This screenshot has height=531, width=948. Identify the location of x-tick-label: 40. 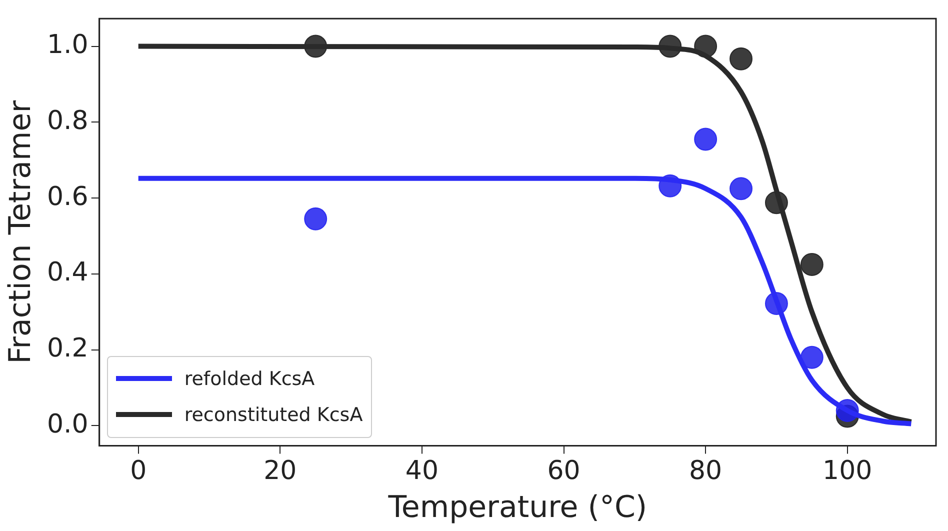
(422, 471).